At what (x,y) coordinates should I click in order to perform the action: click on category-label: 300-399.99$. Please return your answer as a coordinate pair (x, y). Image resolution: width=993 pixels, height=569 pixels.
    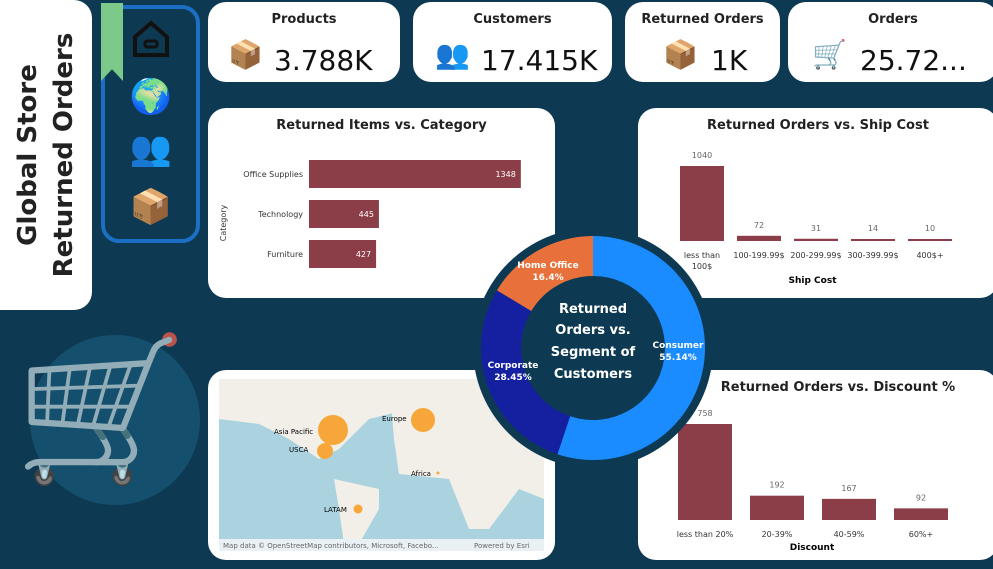
    Looking at the image, I should click on (872, 255).